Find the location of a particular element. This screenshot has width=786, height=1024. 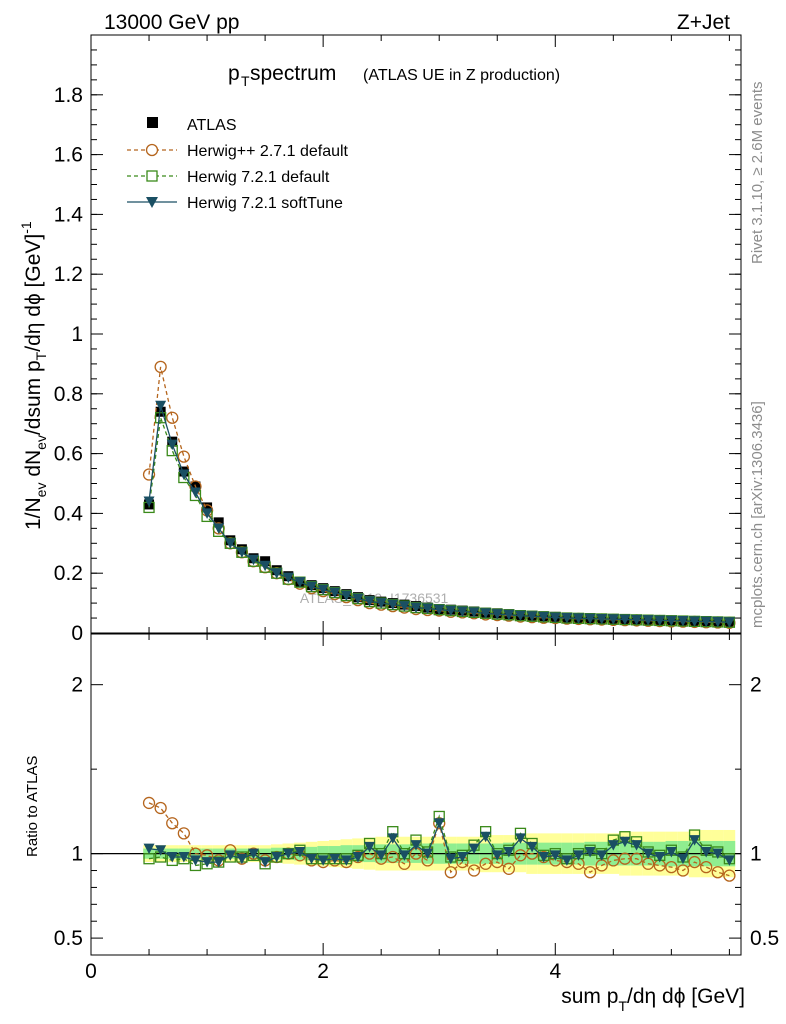

y-tick-label: 0.6 is located at coordinates (68, 454).